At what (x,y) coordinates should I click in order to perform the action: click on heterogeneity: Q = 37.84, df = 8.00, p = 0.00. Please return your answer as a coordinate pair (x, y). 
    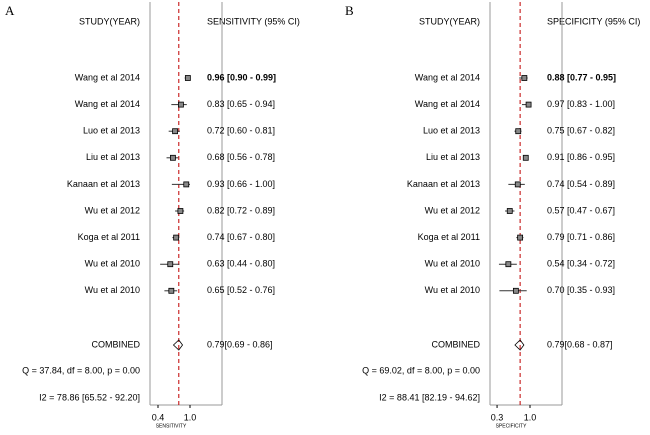
    Looking at the image, I should click on (81, 370).